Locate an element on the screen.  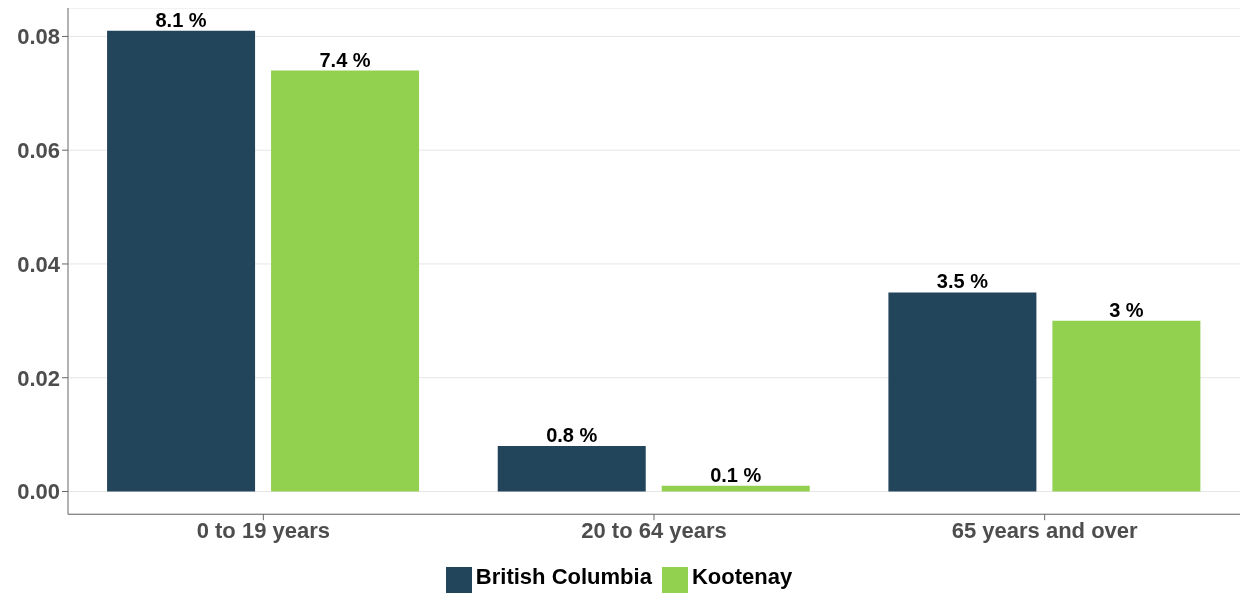
data-label: 7.4 % is located at coordinates (345, 59).